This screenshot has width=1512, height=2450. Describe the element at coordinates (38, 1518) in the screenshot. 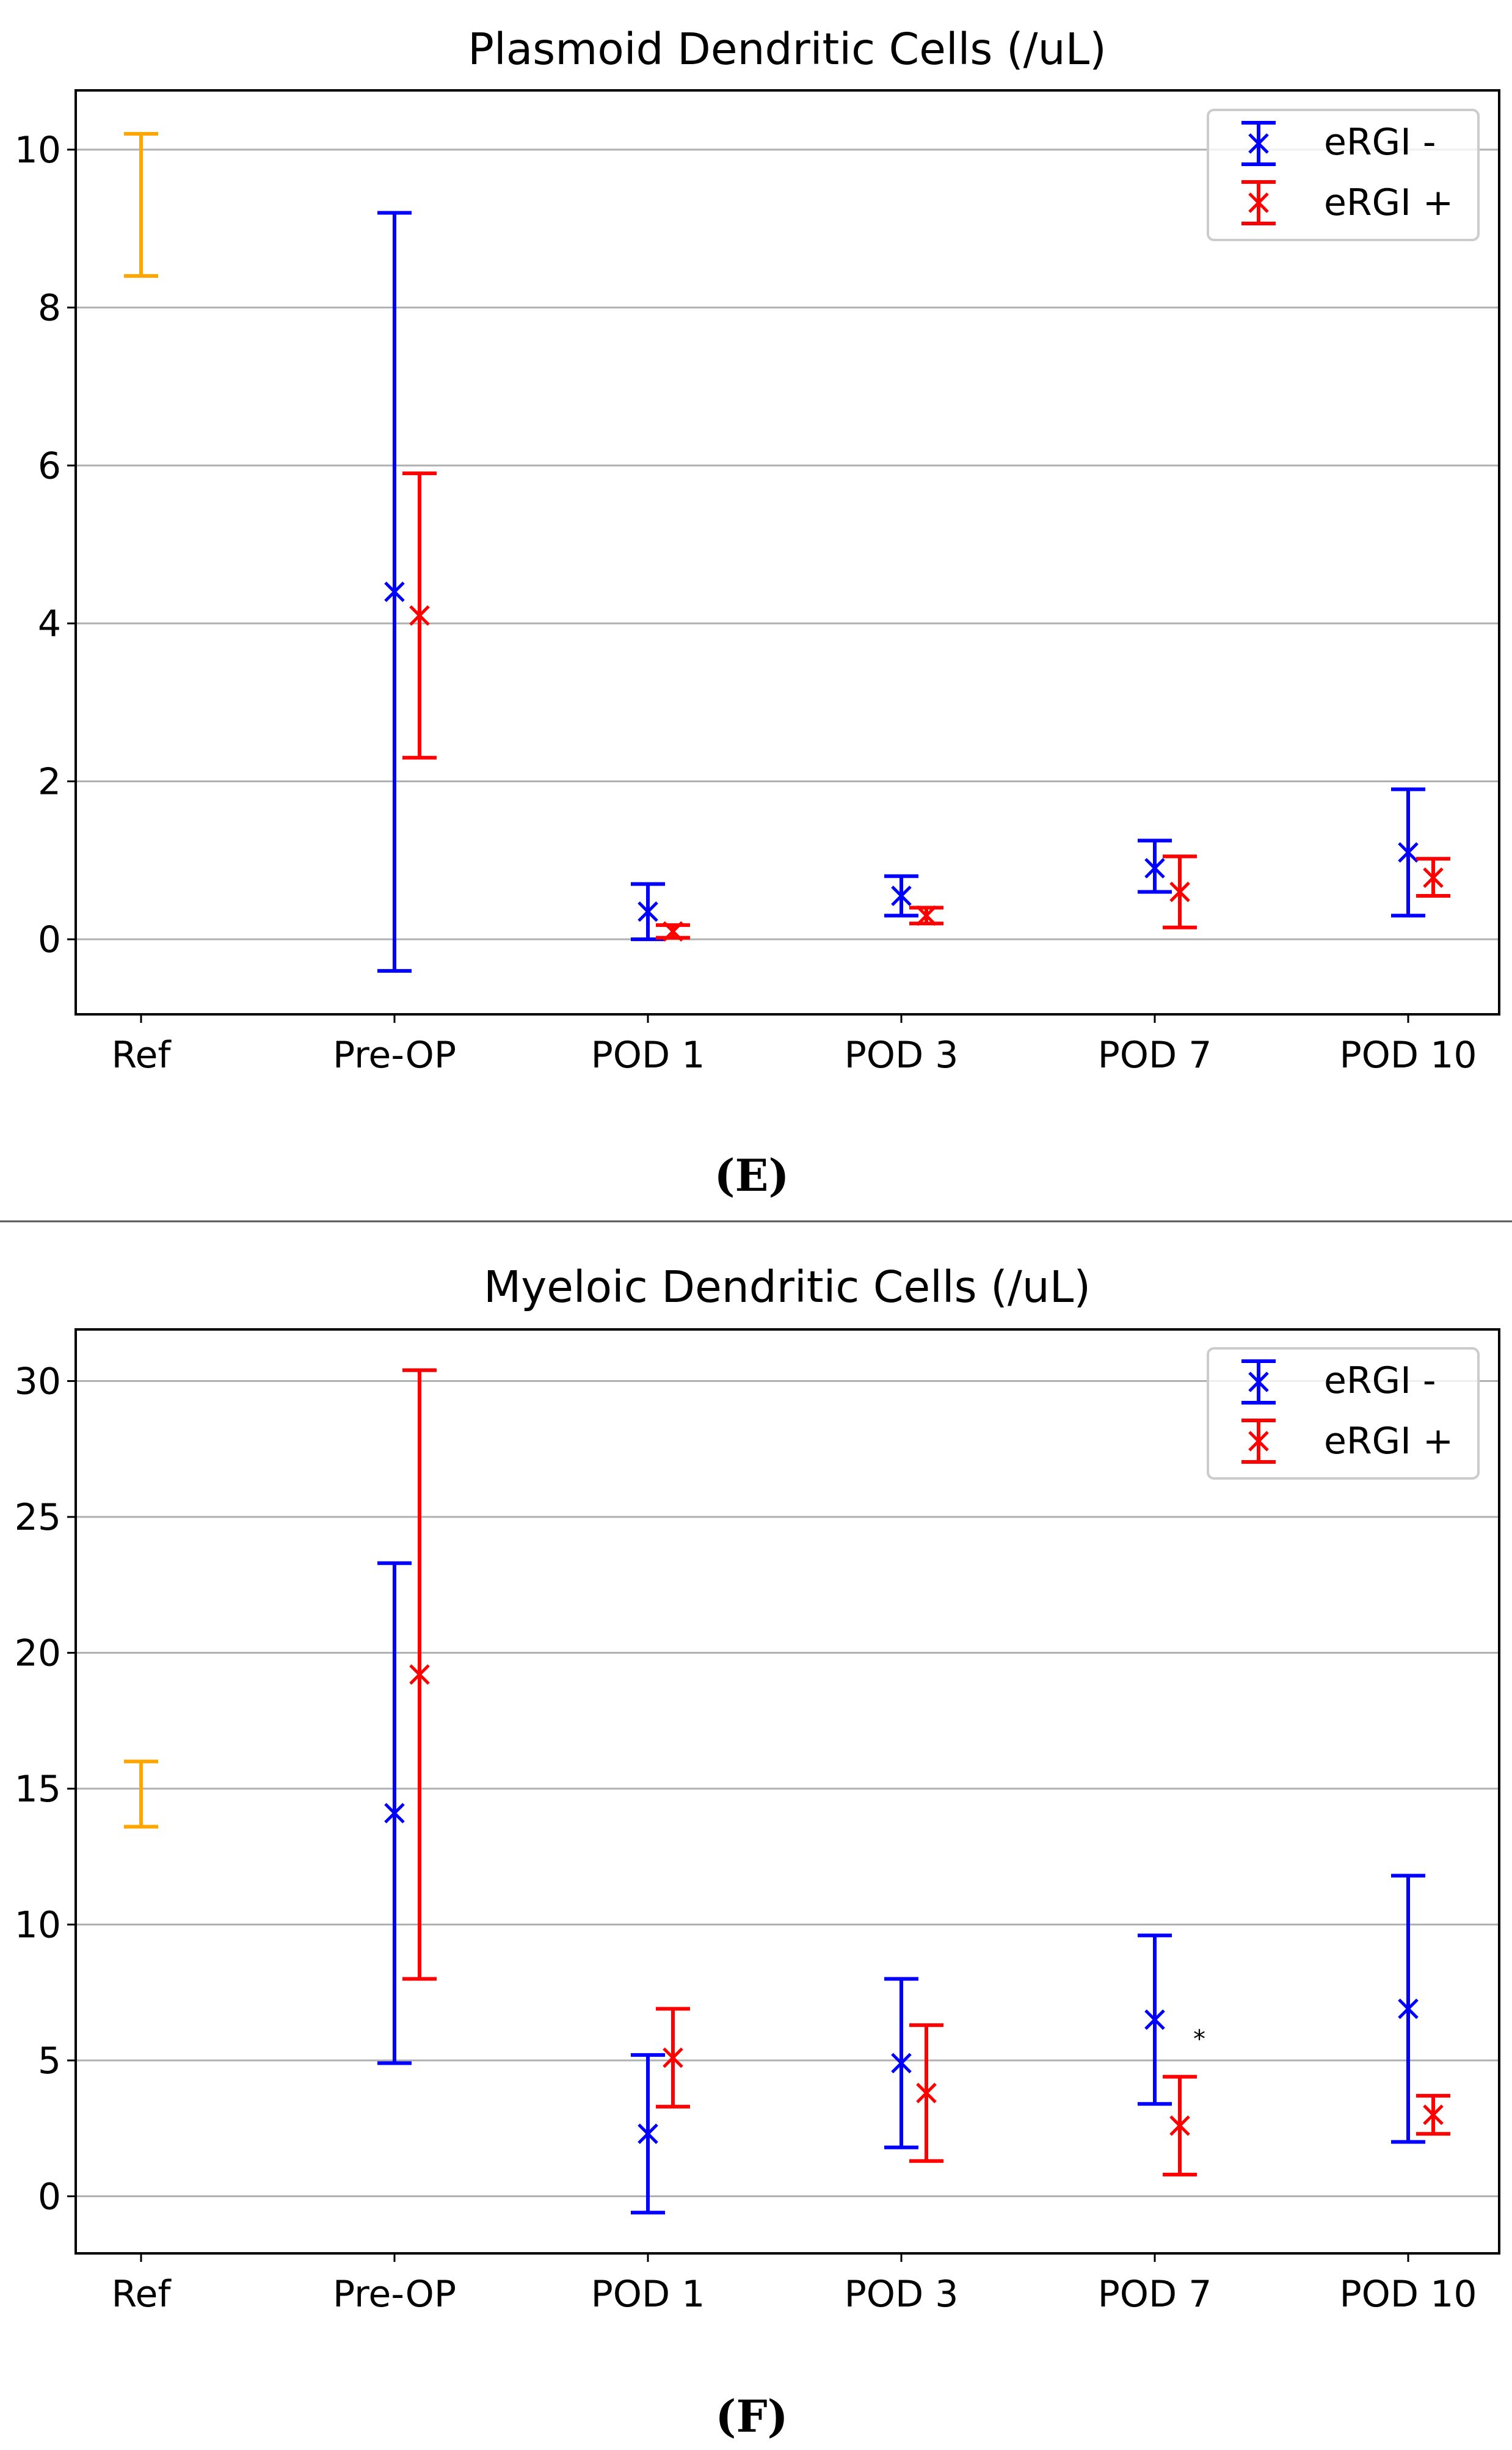

I see `y-tick-label-25: 25` at that location.